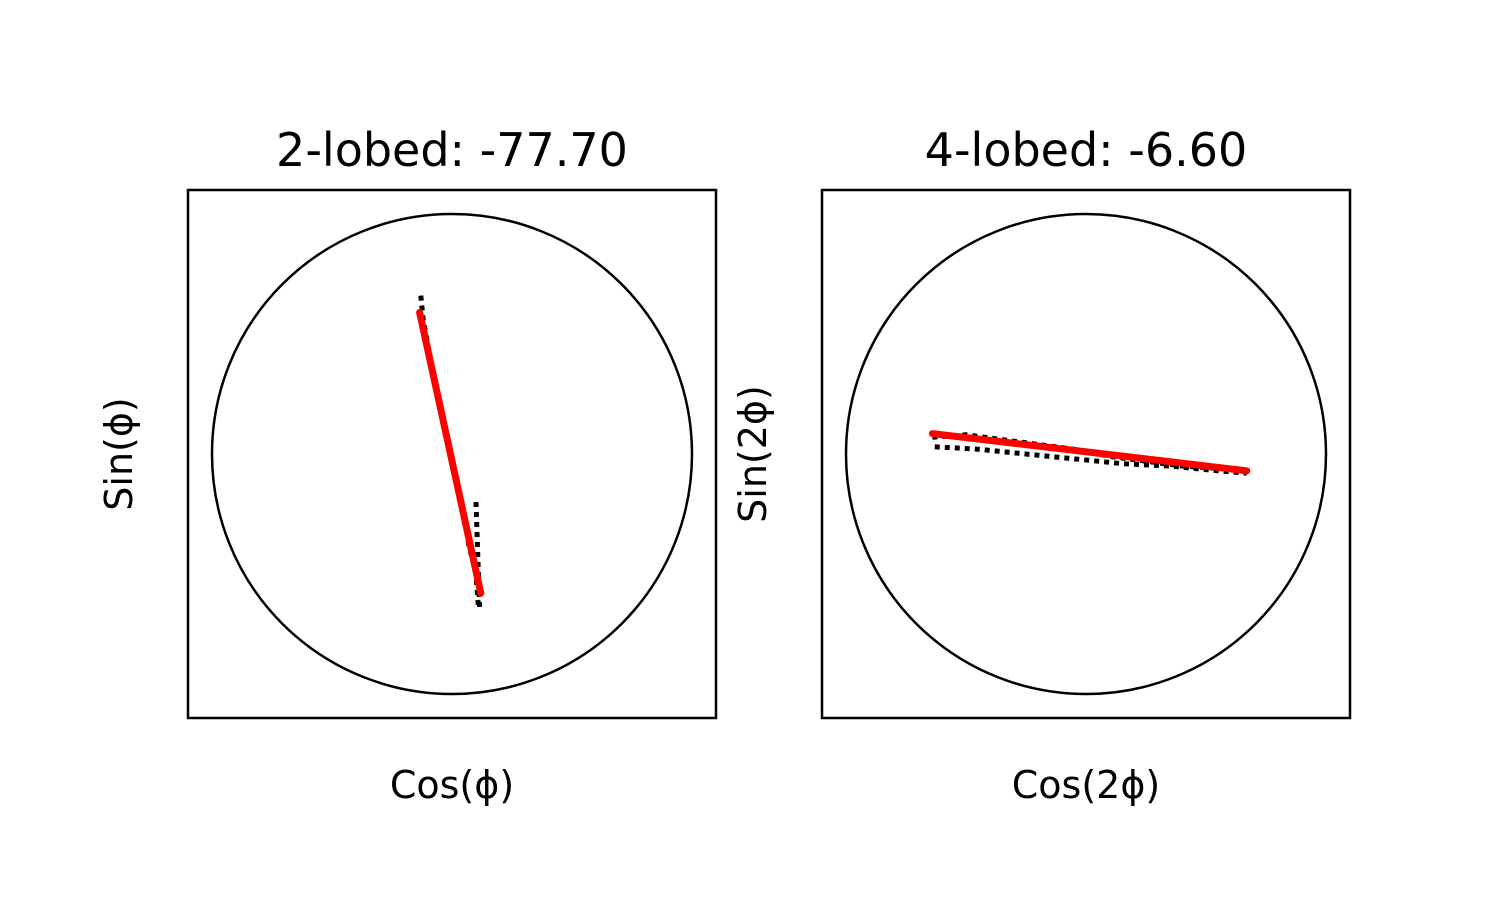 The height and width of the screenshot is (900, 1500). I want to click on x-axis-label: Cos(ϕ), so click(452, 785).